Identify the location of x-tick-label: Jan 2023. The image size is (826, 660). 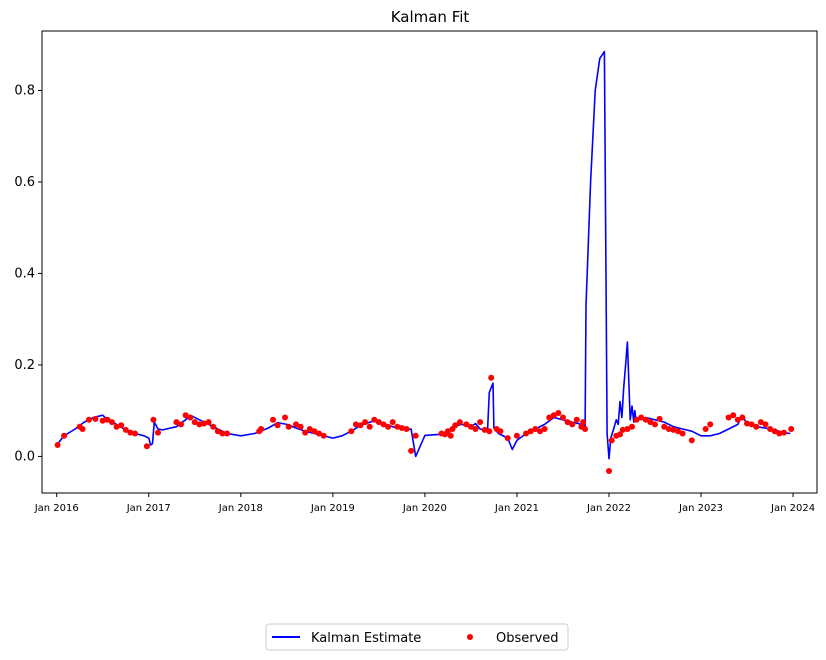
(700, 508).